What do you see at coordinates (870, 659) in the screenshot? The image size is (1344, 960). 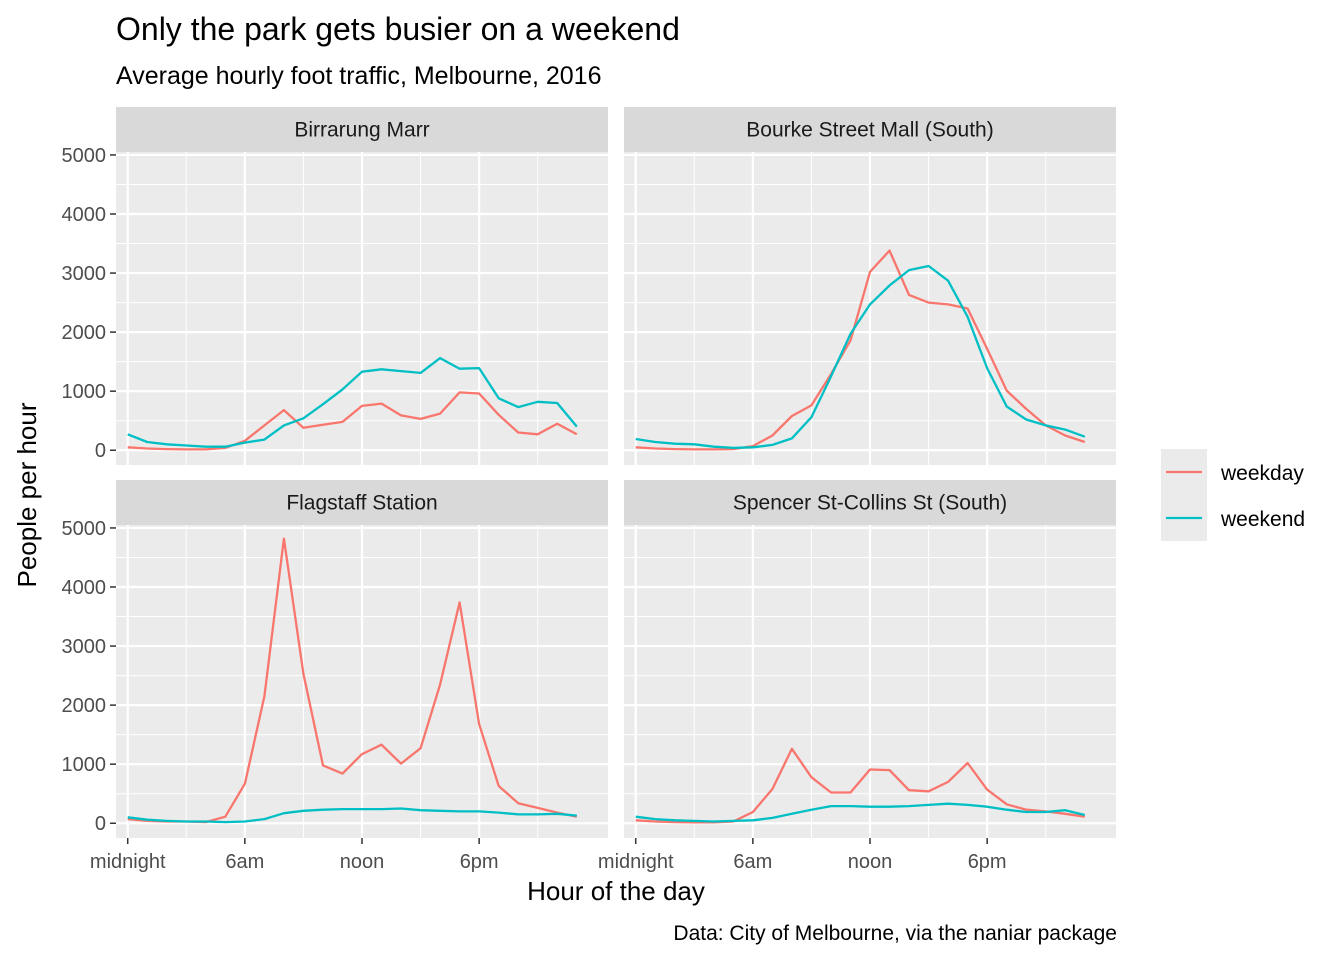 I see `facet-panel: Spencer St-Collins St (South)` at bounding box center [870, 659].